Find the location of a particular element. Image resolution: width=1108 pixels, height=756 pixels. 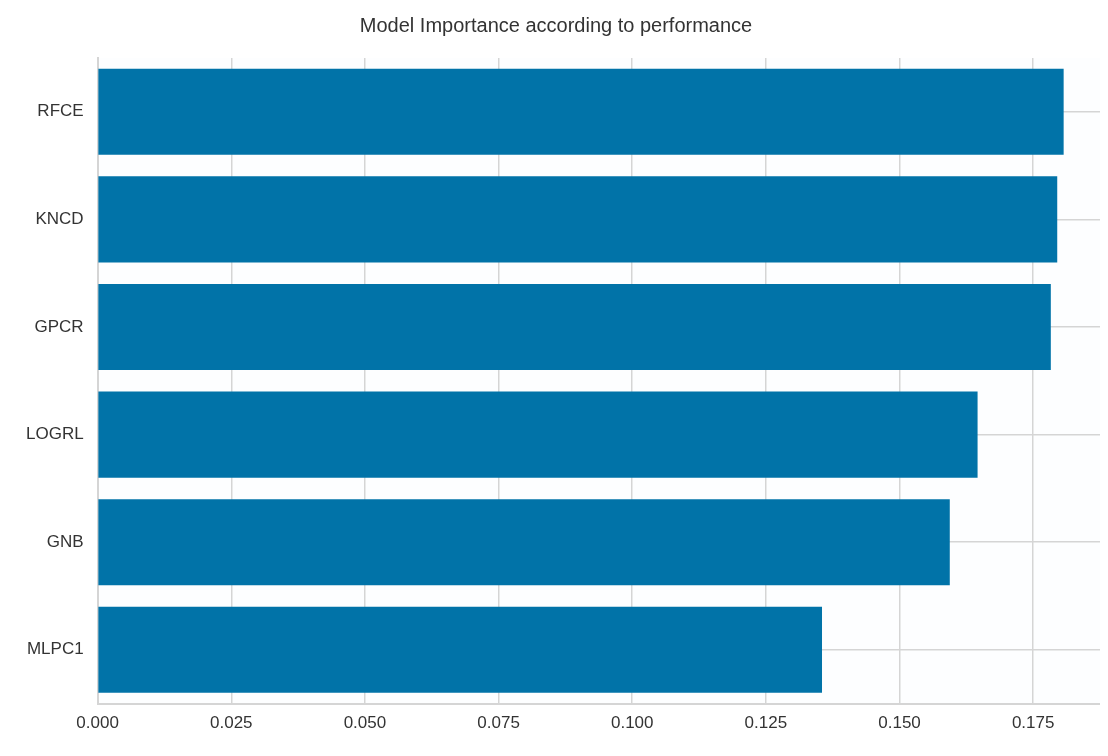

x-tick-label: 0.025 is located at coordinates (231, 723).